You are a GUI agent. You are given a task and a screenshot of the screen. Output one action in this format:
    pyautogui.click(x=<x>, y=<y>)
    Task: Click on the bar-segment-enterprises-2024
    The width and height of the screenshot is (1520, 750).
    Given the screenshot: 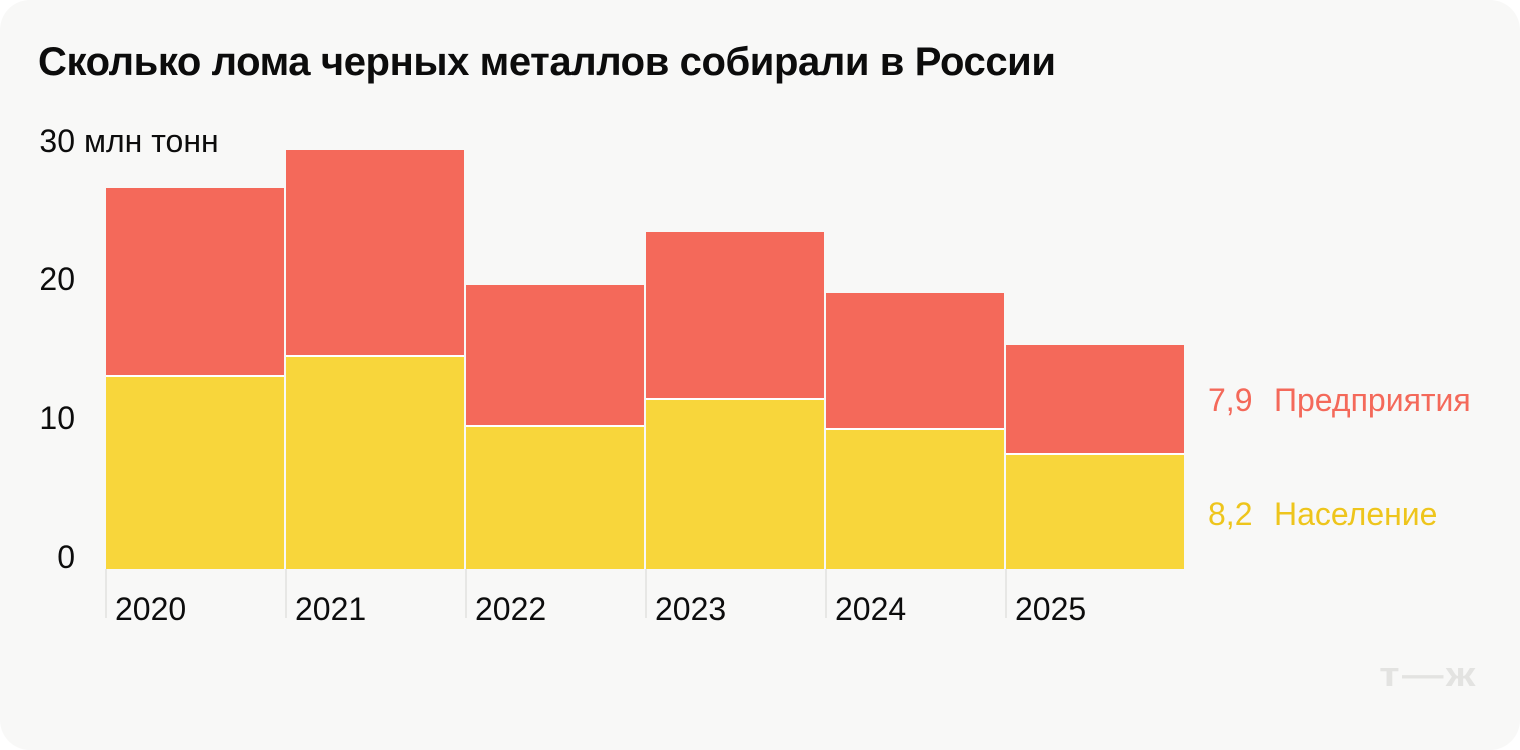 What is the action you would take?
    pyautogui.click(x=915, y=361)
    